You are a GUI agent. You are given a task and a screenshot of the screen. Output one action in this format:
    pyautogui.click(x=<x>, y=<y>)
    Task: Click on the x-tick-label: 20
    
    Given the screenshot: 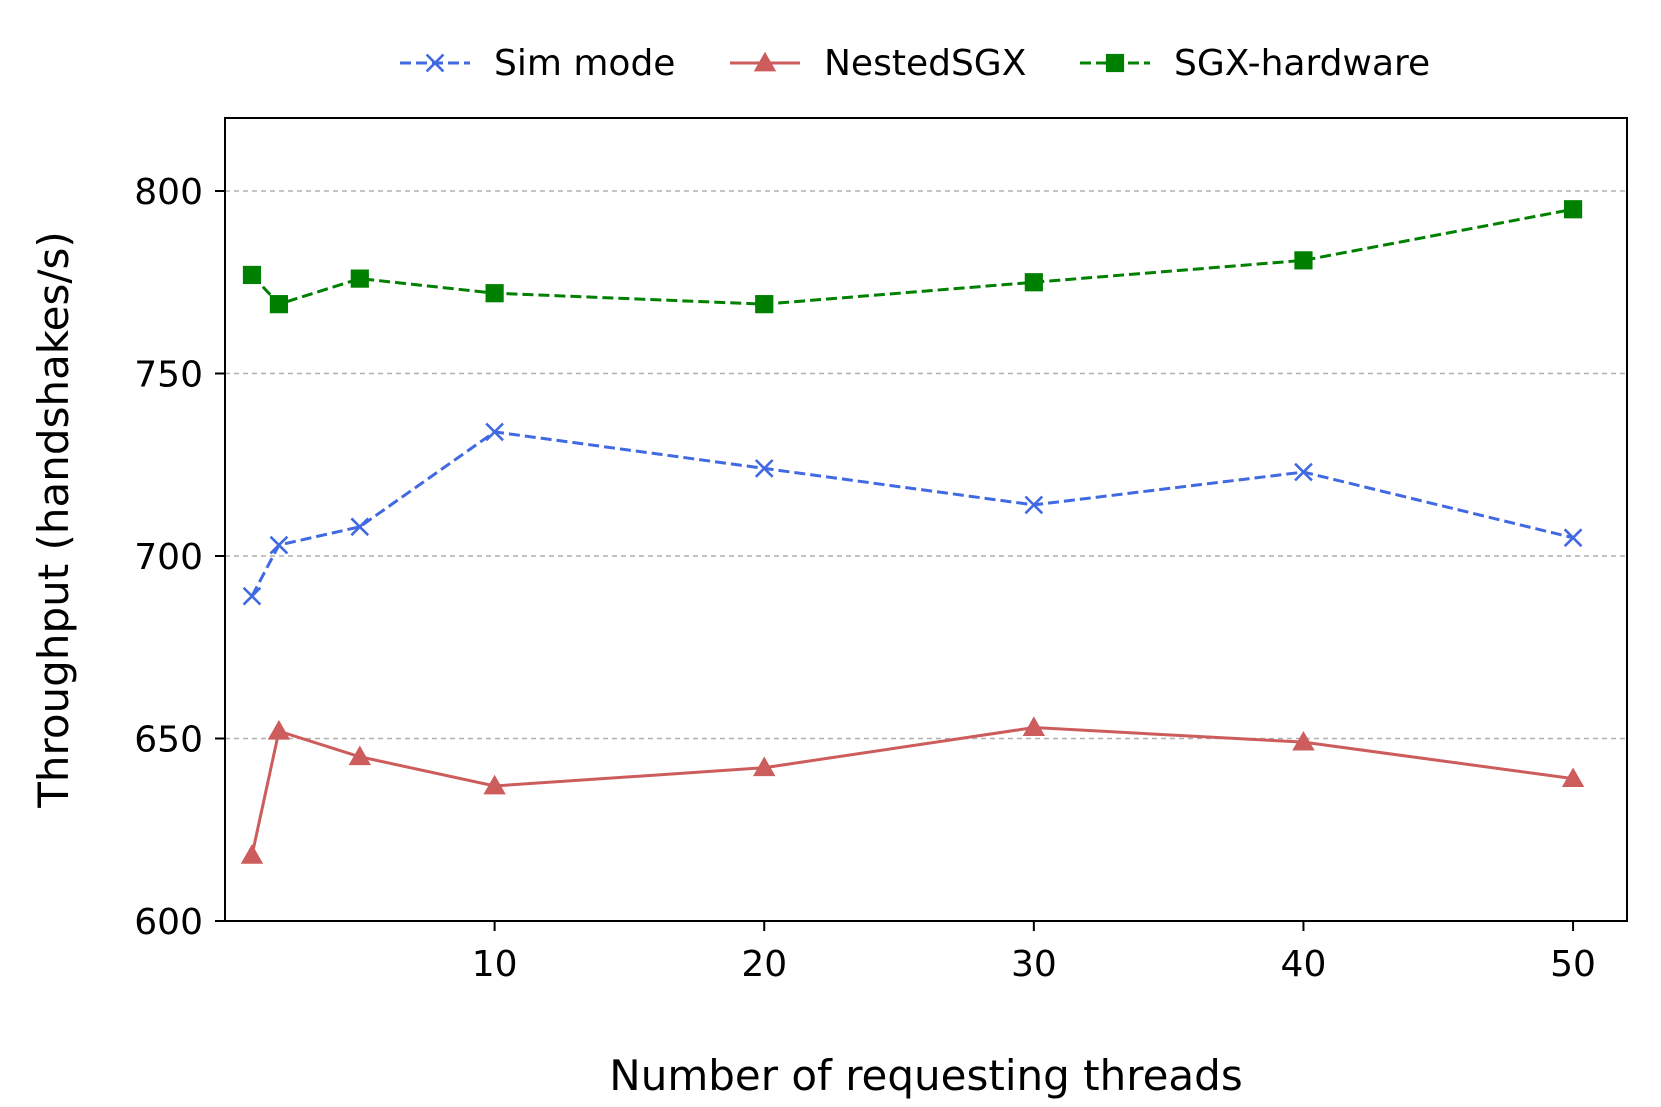 What is the action you would take?
    pyautogui.click(x=764, y=964)
    